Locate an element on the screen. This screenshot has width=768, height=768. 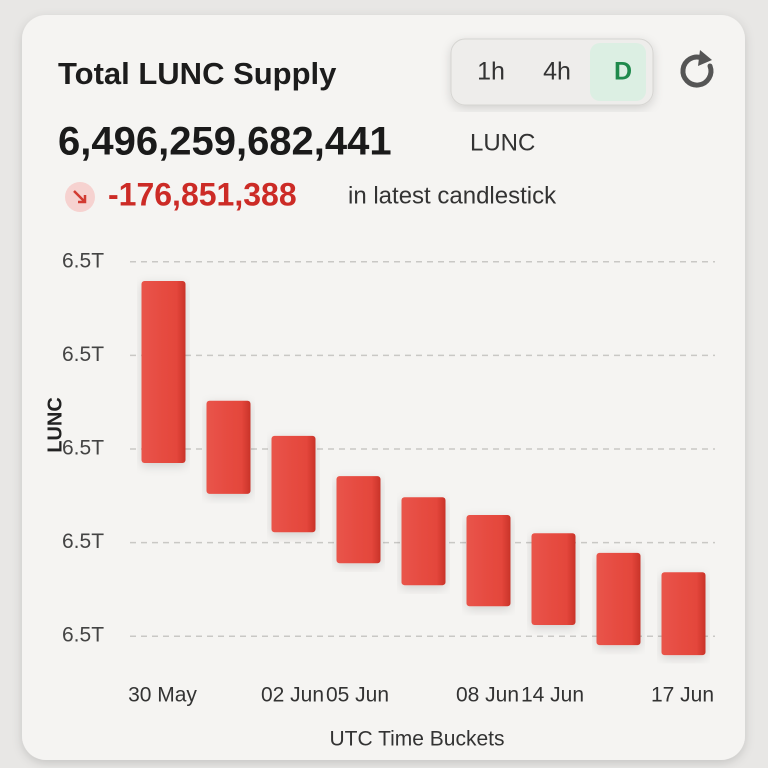
interval-button: 4h is located at coordinates (557, 72).